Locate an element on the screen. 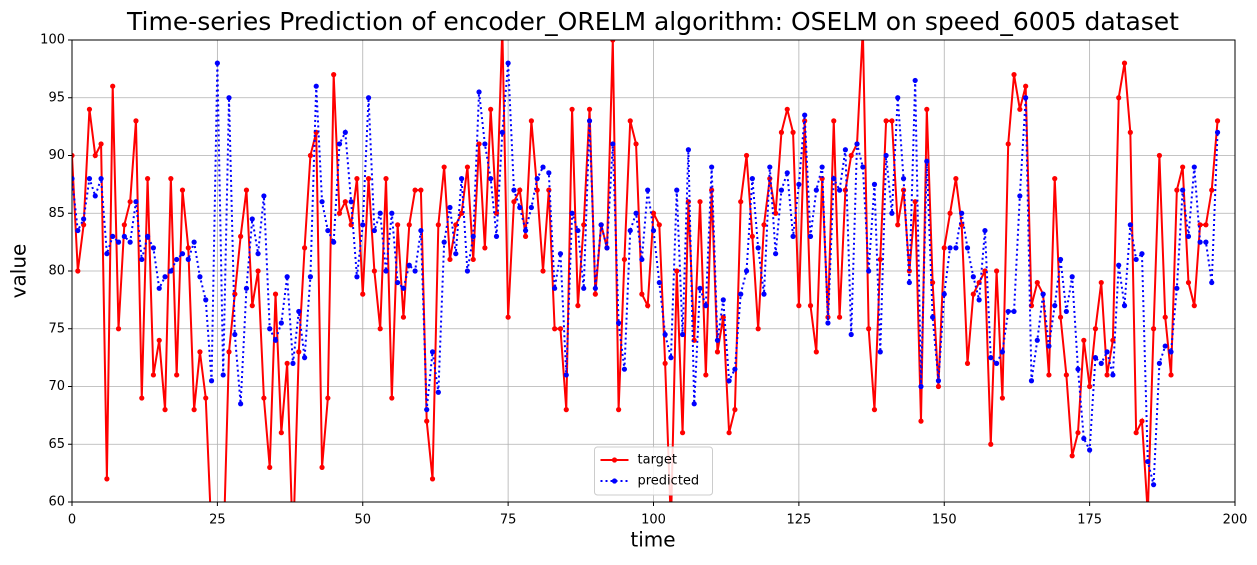 This screenshot has height=565, width=1257. y-tick-label: 70 is located at coordinates (56, 386).